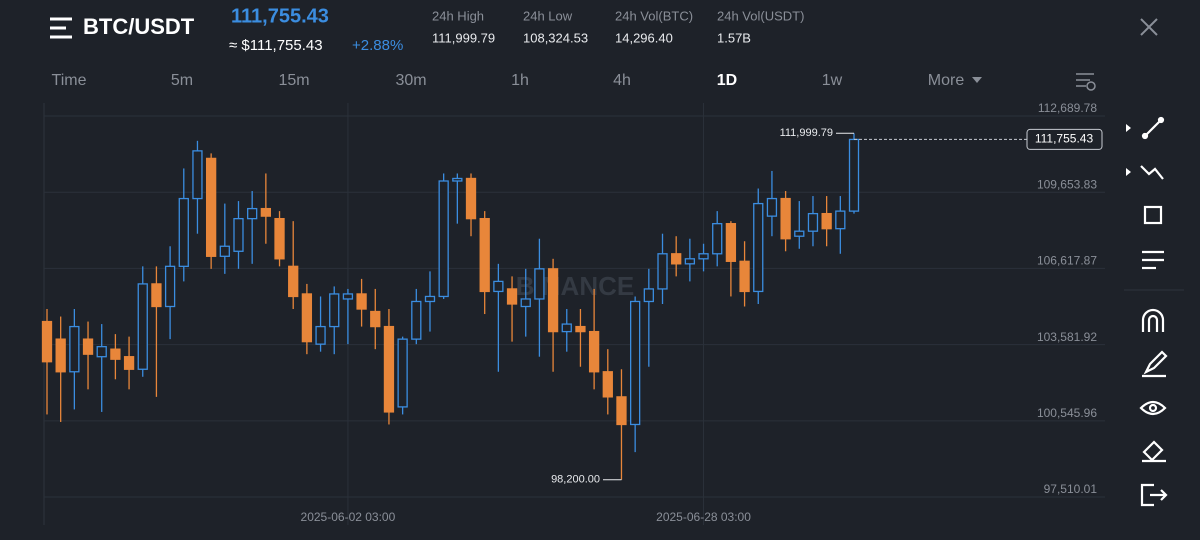  Describe the element at coordinates (1086, 82) in the screenshot. I see `settings-icon` at that location.